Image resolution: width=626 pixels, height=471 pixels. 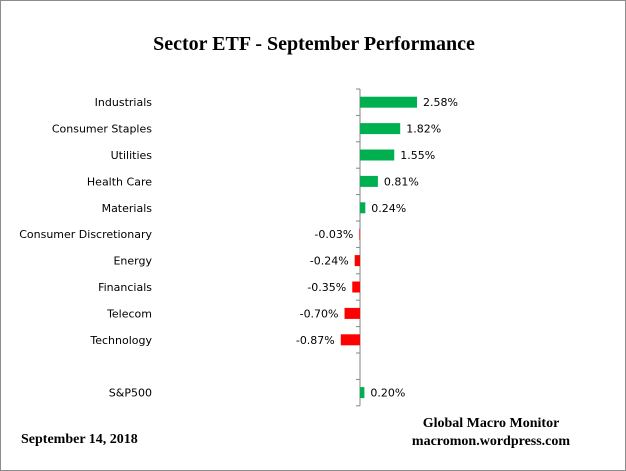 I want to click on data-label: -0.24%, so click(x=329, y=261).